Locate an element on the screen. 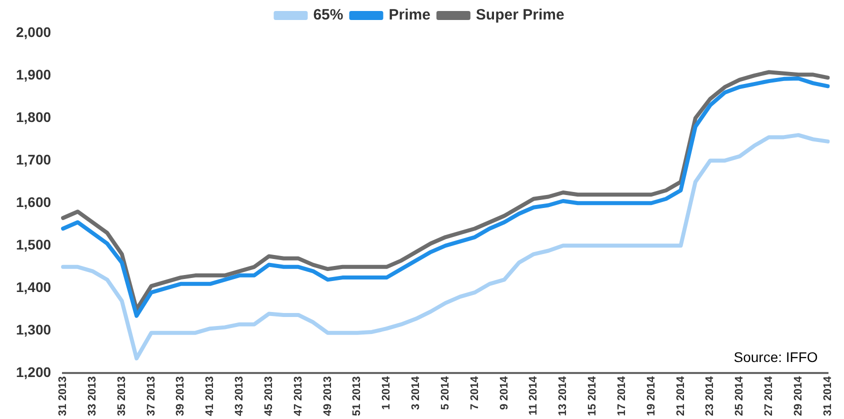 Image resolution: width=844 pixels, height=419 pixels. x-tick-label: 25 2014 is located at coordinates (740, 395).